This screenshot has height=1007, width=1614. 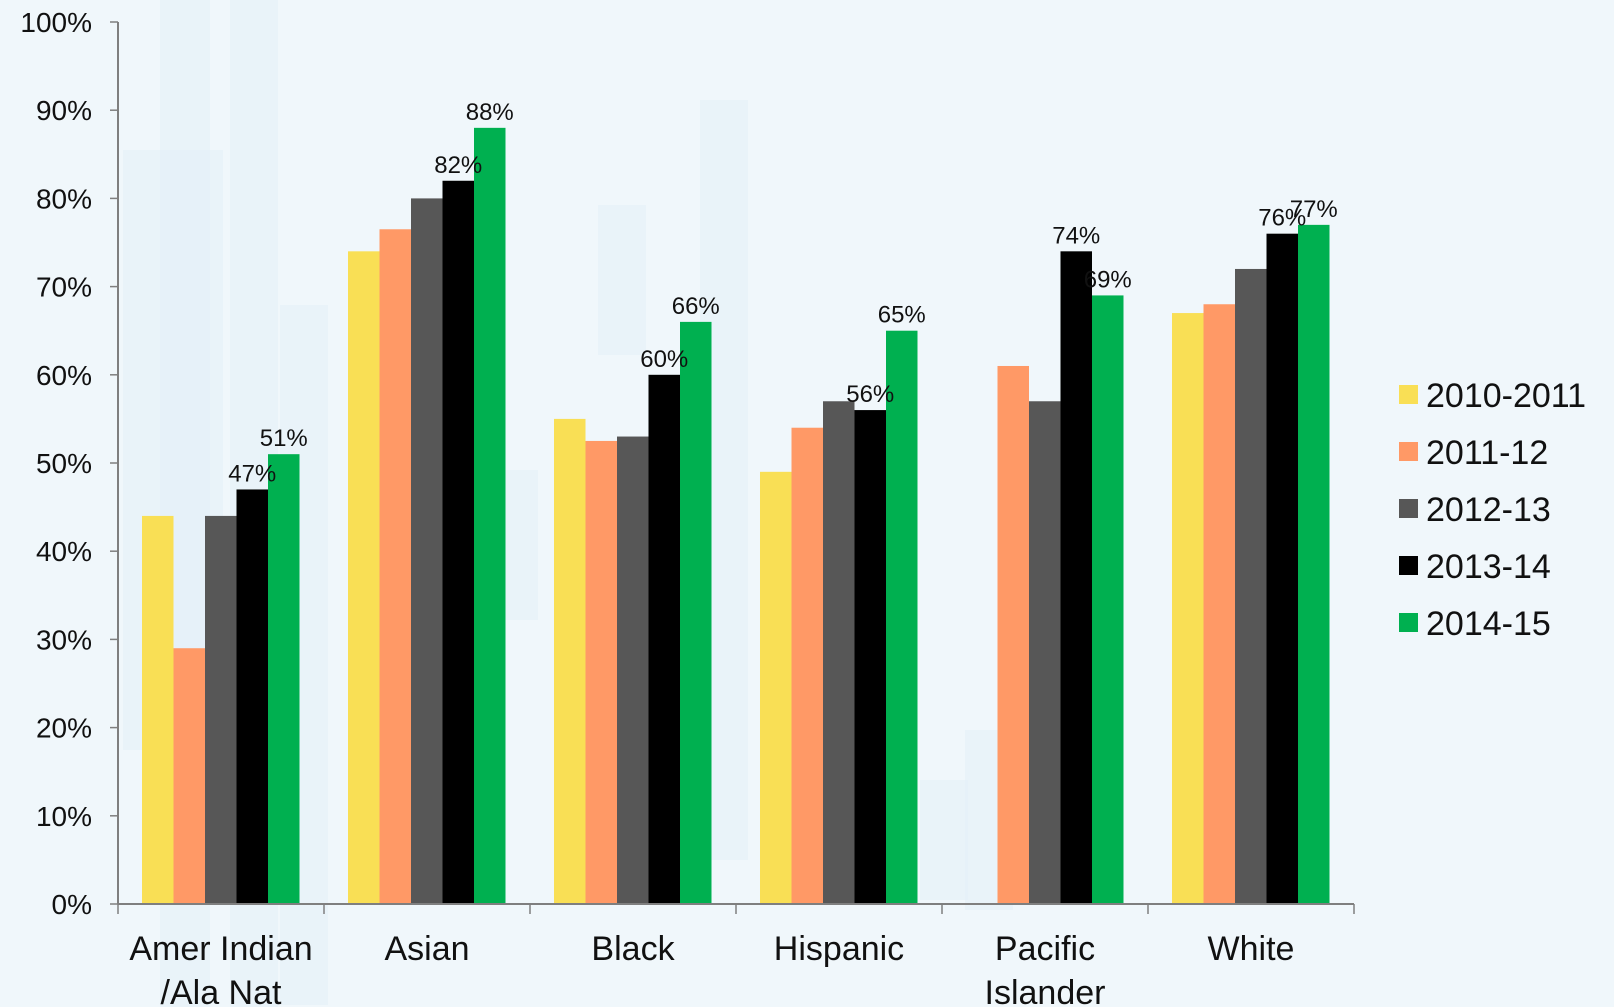 What do you see at coordinates (252, 473) in the screenshot?
I see `data-label: 47%` at bounding box center [252, 473].